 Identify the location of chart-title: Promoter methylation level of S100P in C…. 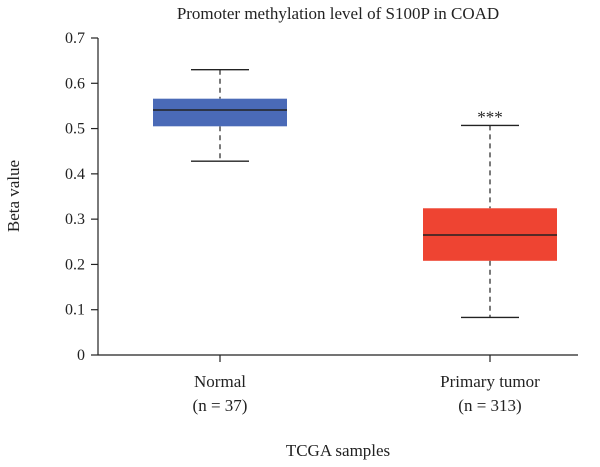
(338, 13).